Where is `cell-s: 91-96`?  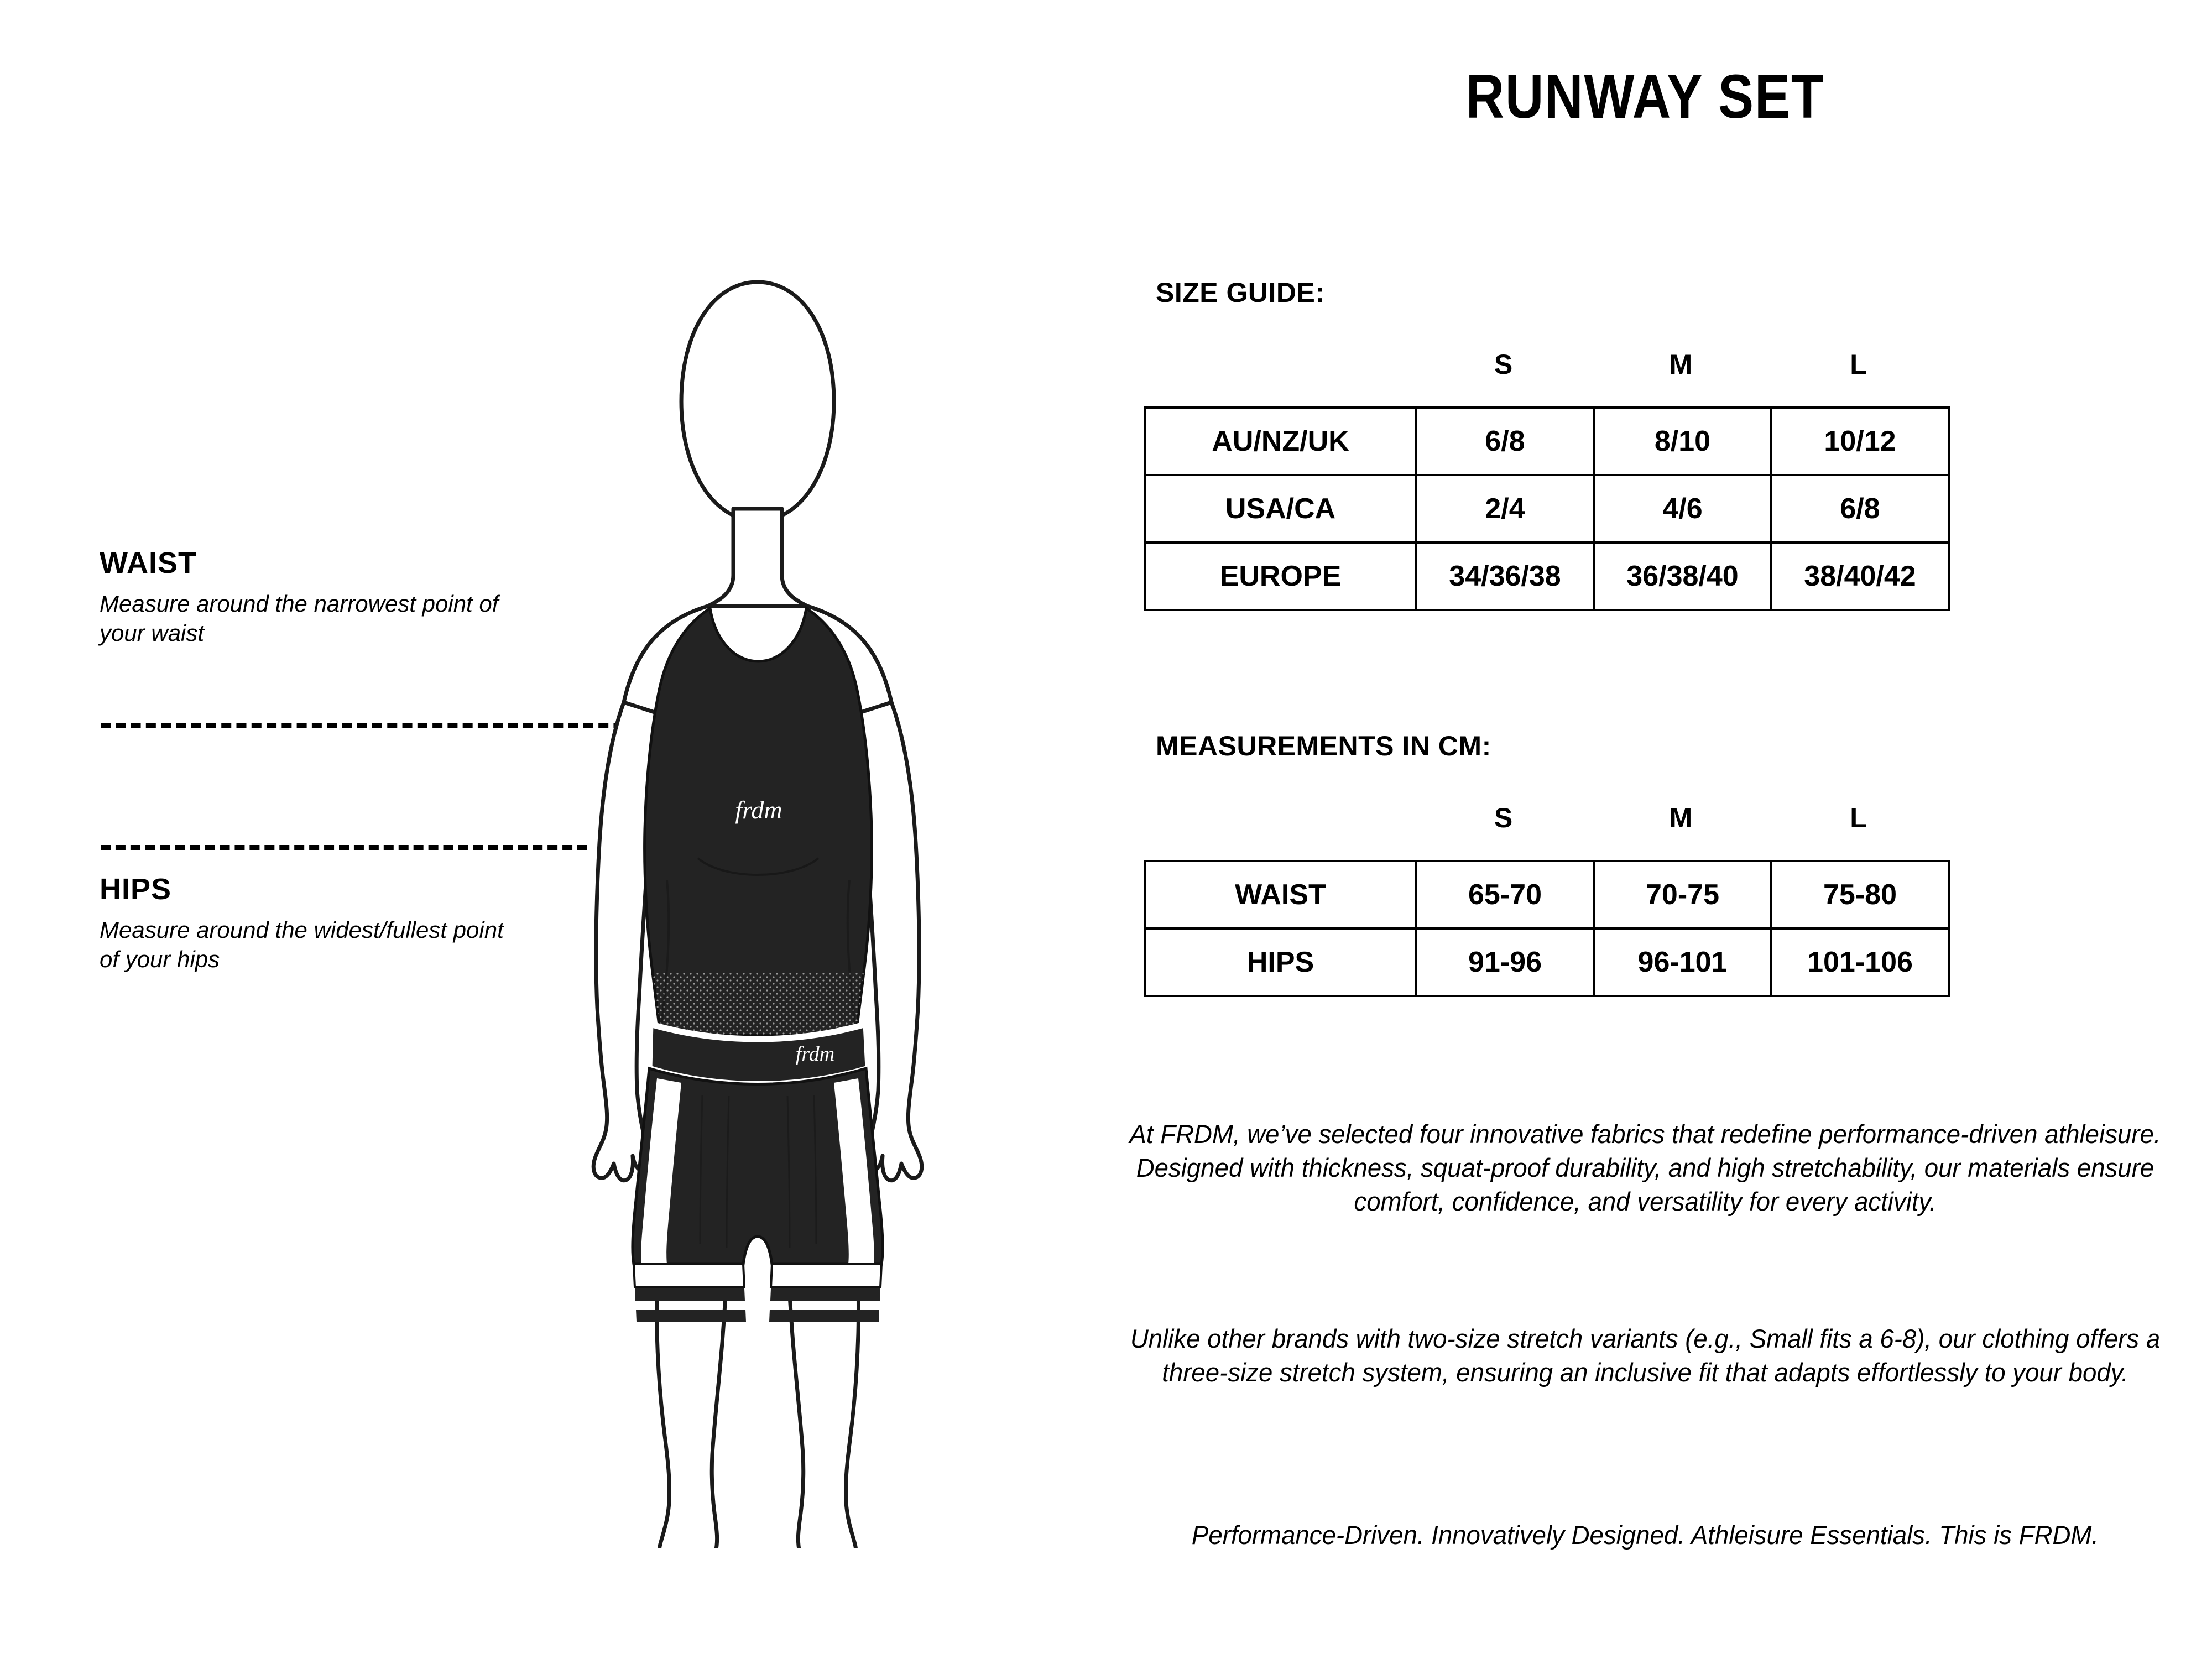 cell-s: 91-96 is located at coordinates (1505, 962).